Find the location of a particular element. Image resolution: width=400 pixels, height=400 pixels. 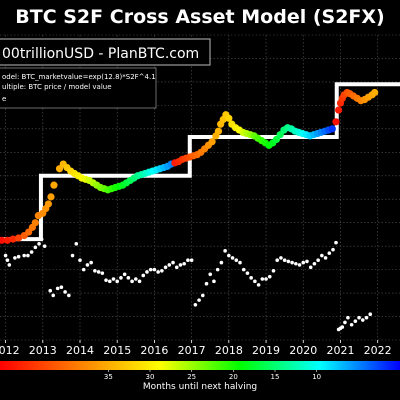

x-tick-label: 2017 is located at coordinates (192, 350).